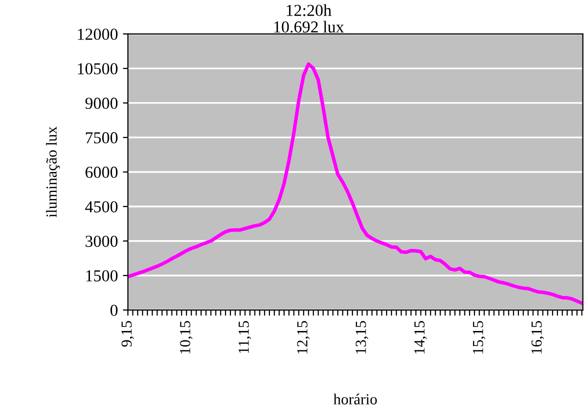 The width and height of the screenshot is (584, 409). Describe the element at coordinates (420, 337) in the screenshot. I see `x-tick-label: 14,15` at that location.